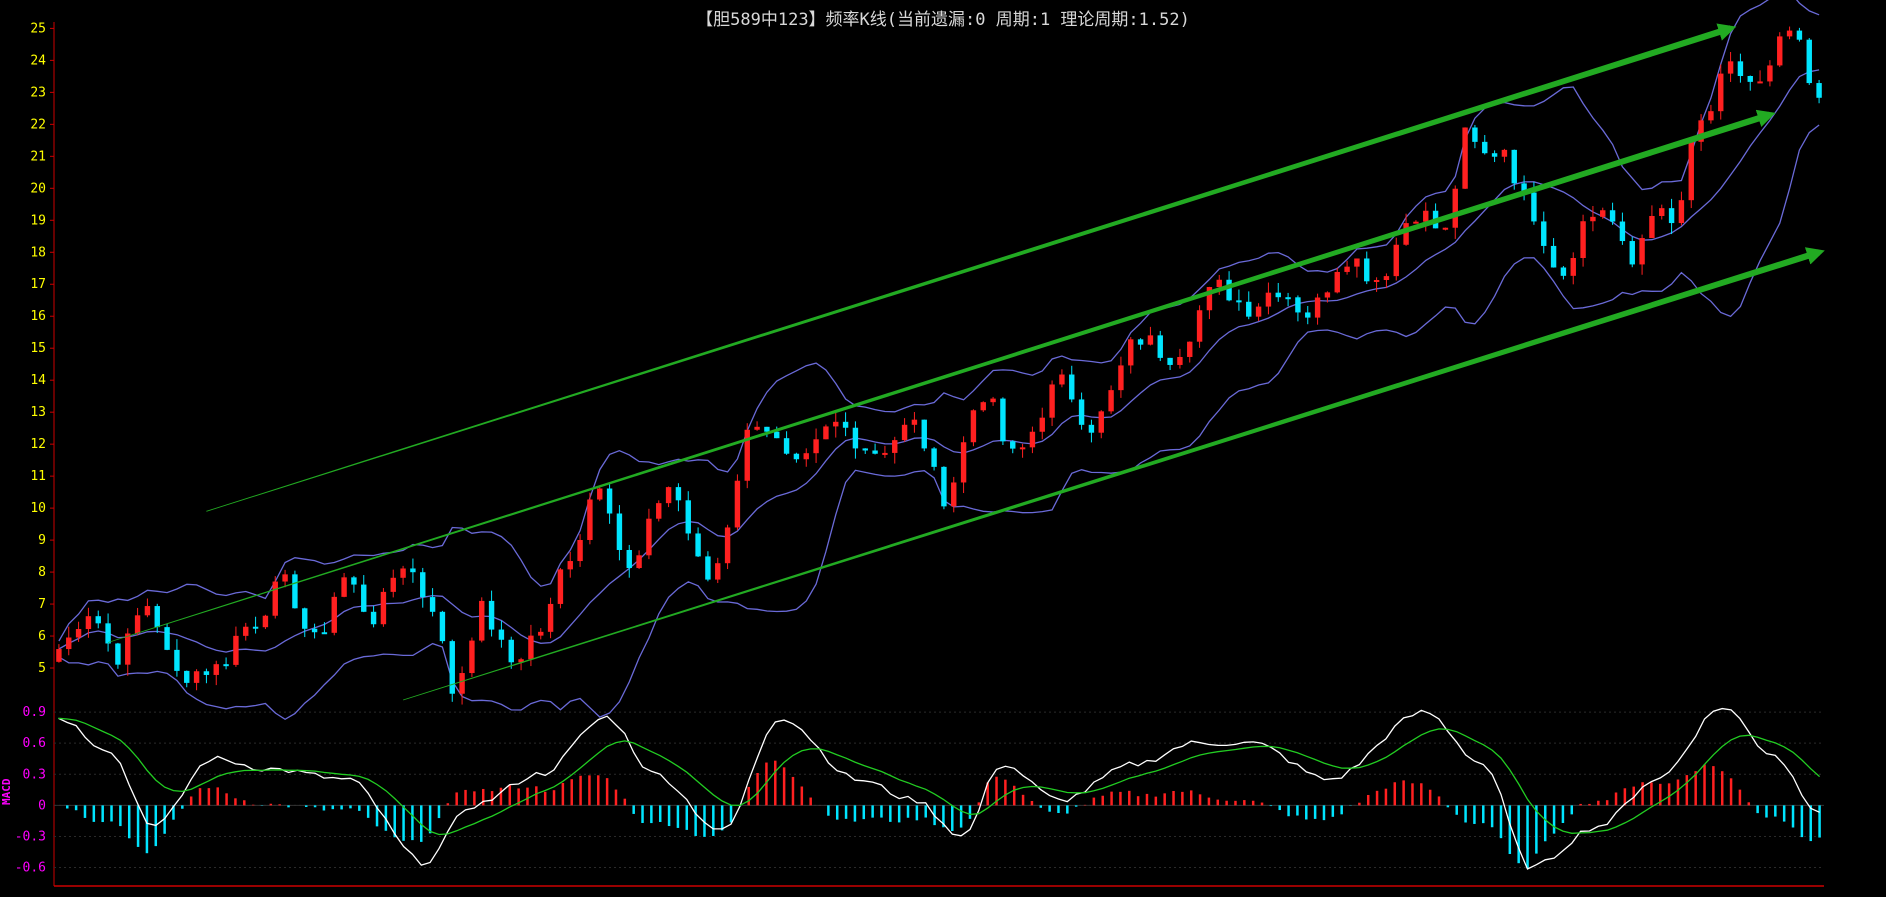 The width and height of the screenshot is (1886, 897). I want to click on macd-tick-label: 0.3, so click(34, 774).